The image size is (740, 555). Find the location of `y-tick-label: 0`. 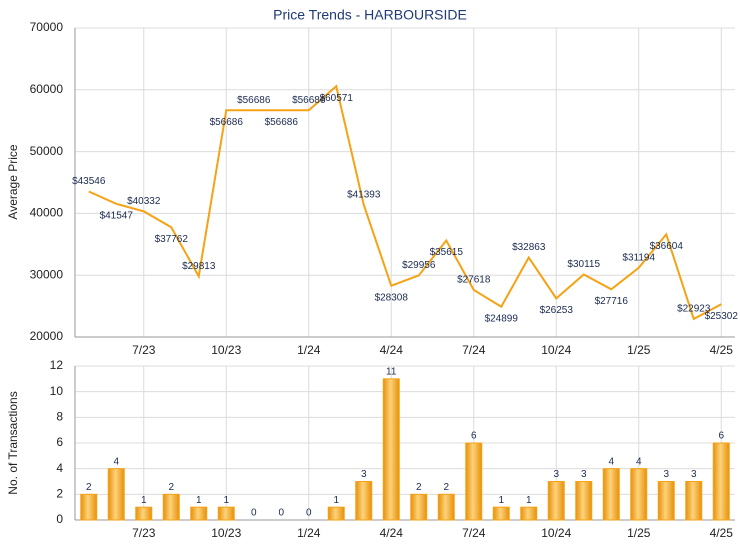

y-tick-label: 0 is located at coordinates (59, 519).